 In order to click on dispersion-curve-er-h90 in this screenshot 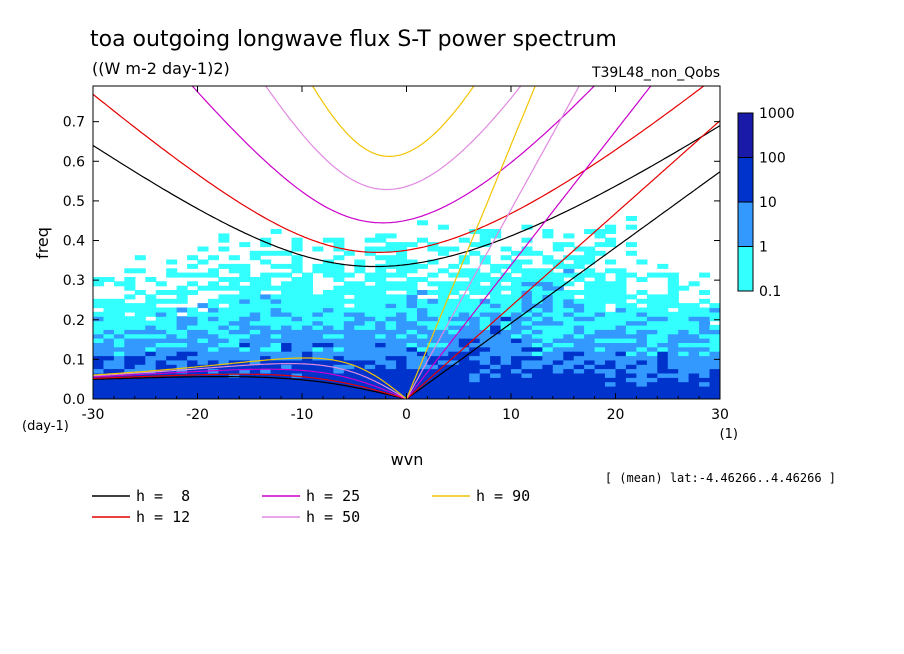, I will do `click(250, 378)`.